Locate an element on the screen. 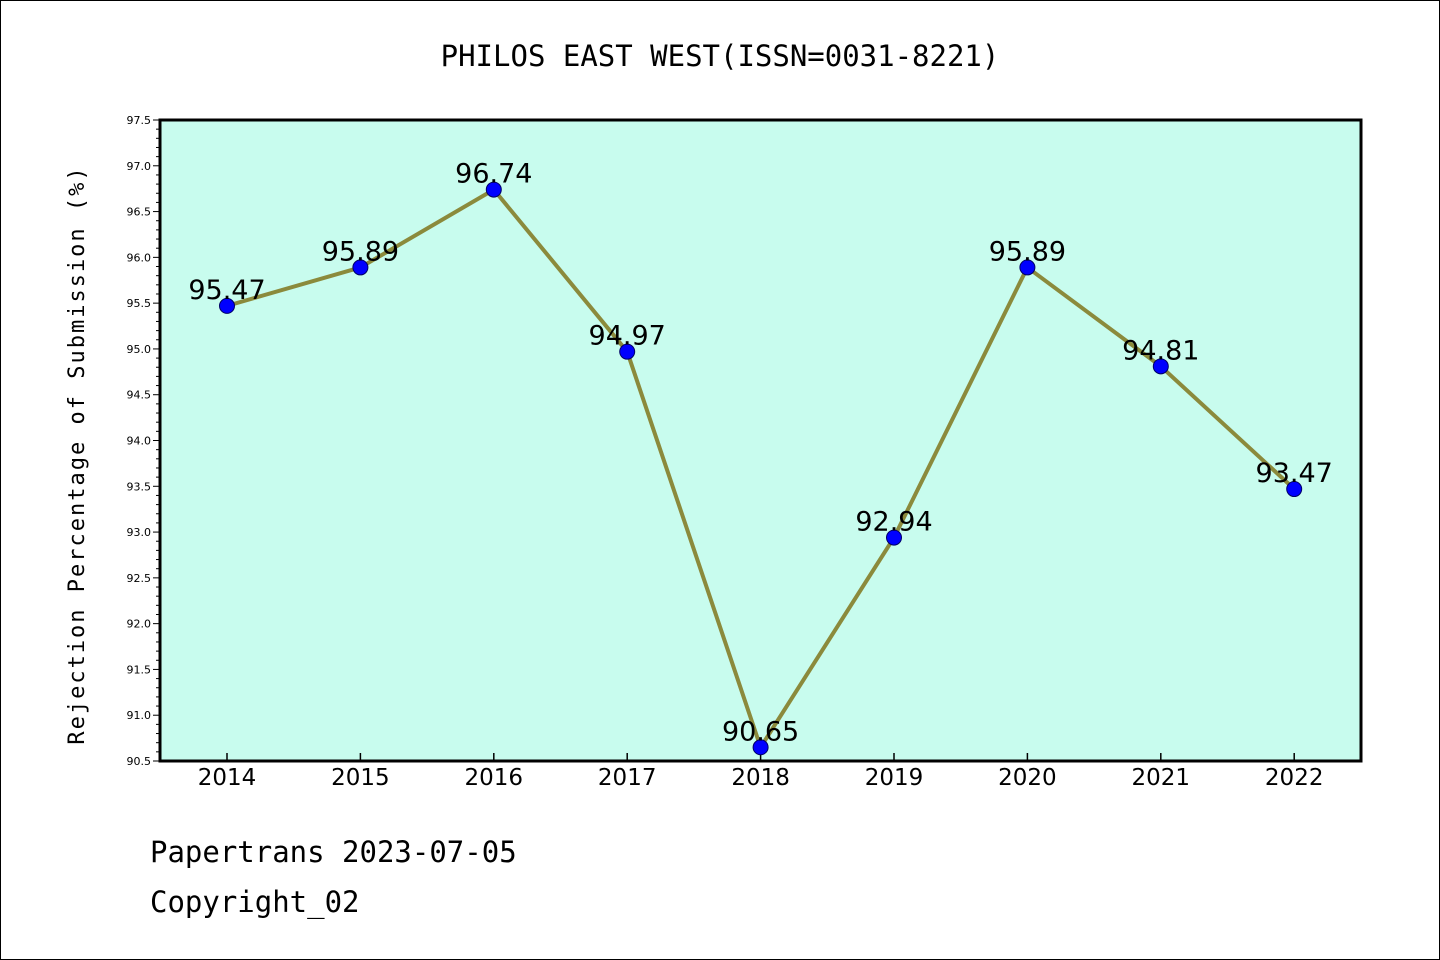 The width and height of the screenshot is (1440, 960). data-label: 92.94 is located at coordinates (893, 522).